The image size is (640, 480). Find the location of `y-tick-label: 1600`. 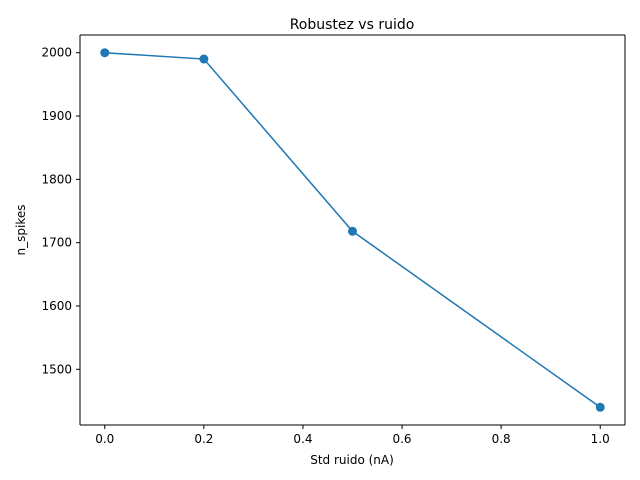

y-tick-label: 1600 is located at coordinates (56, 306).